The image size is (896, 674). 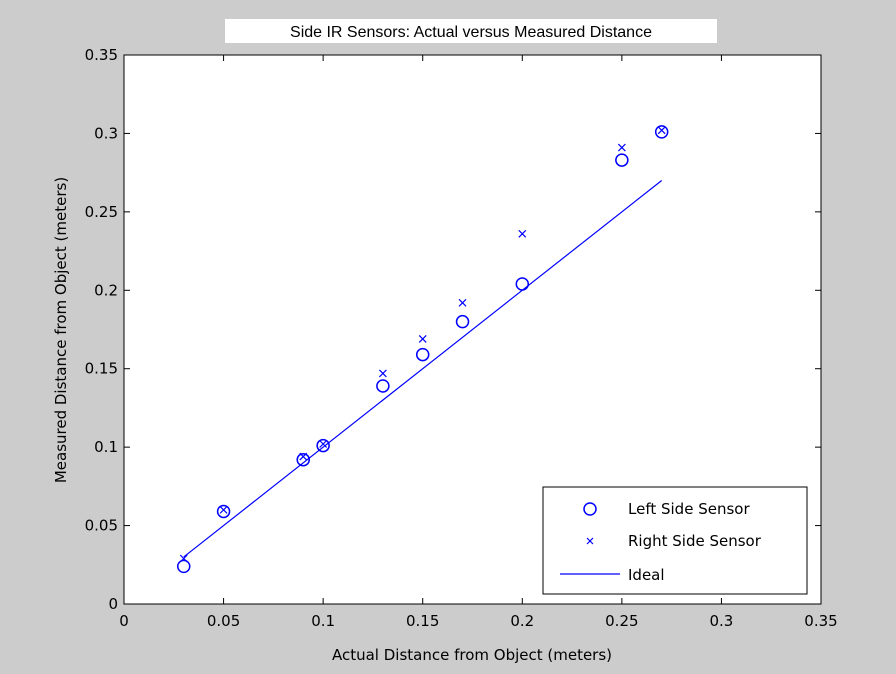 I want to click on legend-box, so click(x=675, y=540).